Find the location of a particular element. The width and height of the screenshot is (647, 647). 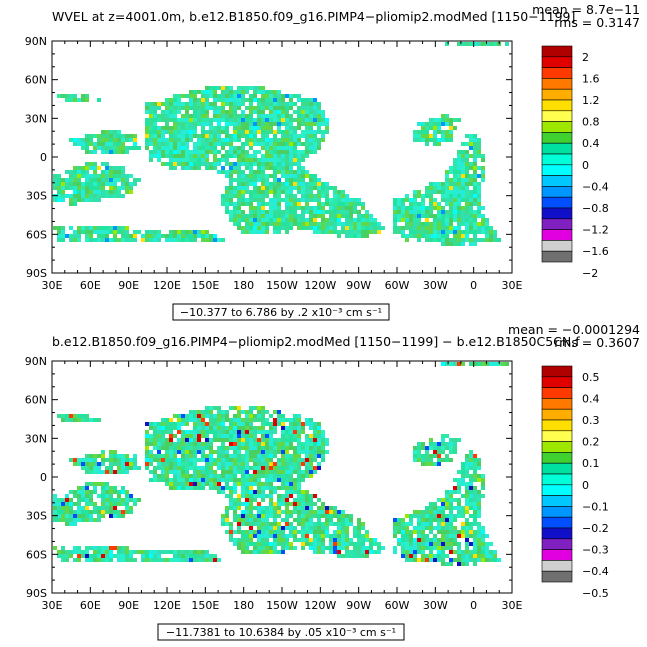

stat-mean: mean = 8.7e−11 is located at coordinates (586, 9).